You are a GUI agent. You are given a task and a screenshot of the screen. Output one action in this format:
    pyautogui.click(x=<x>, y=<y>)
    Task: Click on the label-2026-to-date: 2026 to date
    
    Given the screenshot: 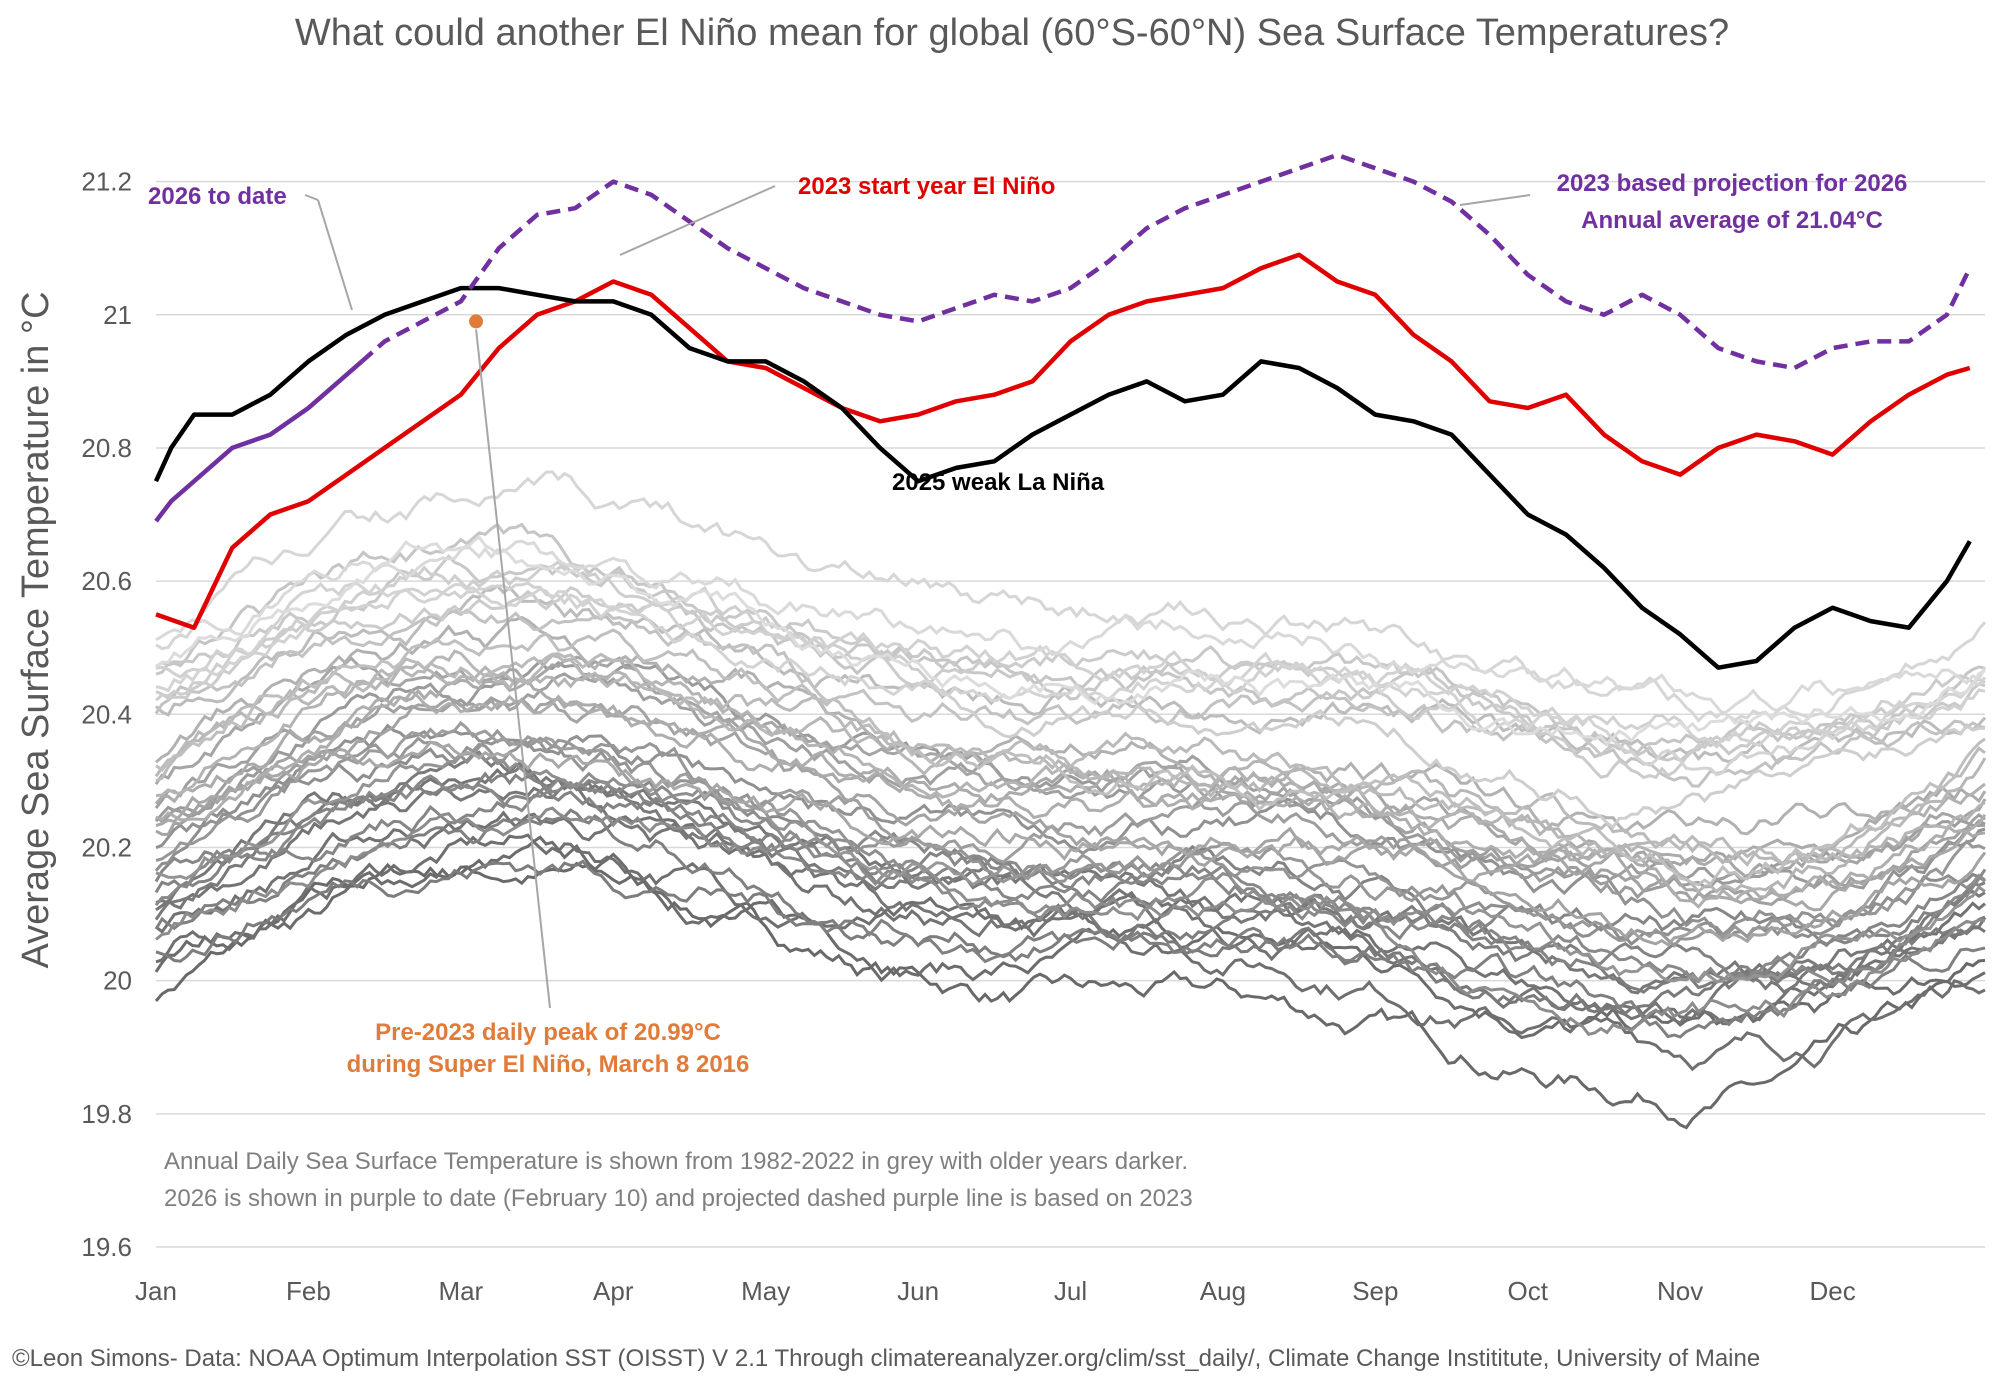 What is the action you would take?
    pyautogui.click(x=217, y=196)
    